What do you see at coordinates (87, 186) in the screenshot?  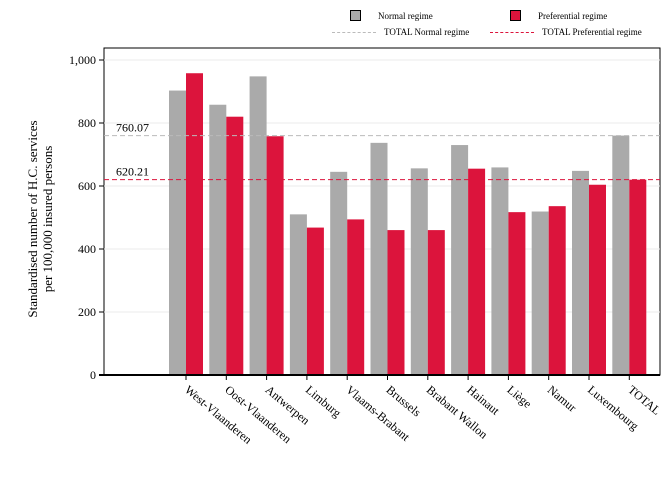 I see `y-tick-label: 600` at bounding box center [87, 186].